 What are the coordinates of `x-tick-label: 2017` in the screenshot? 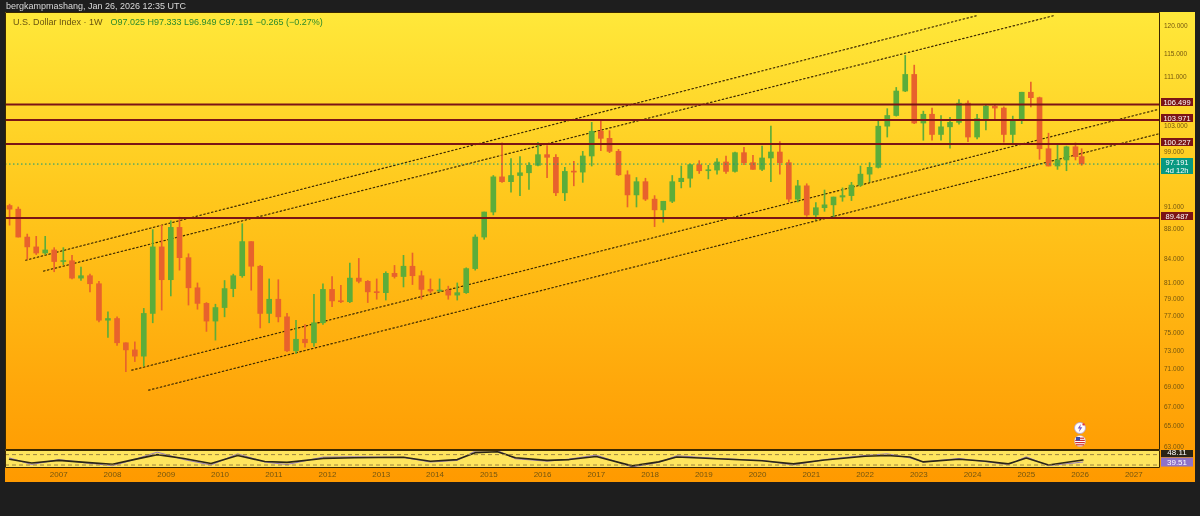 It's located at (596, 474).